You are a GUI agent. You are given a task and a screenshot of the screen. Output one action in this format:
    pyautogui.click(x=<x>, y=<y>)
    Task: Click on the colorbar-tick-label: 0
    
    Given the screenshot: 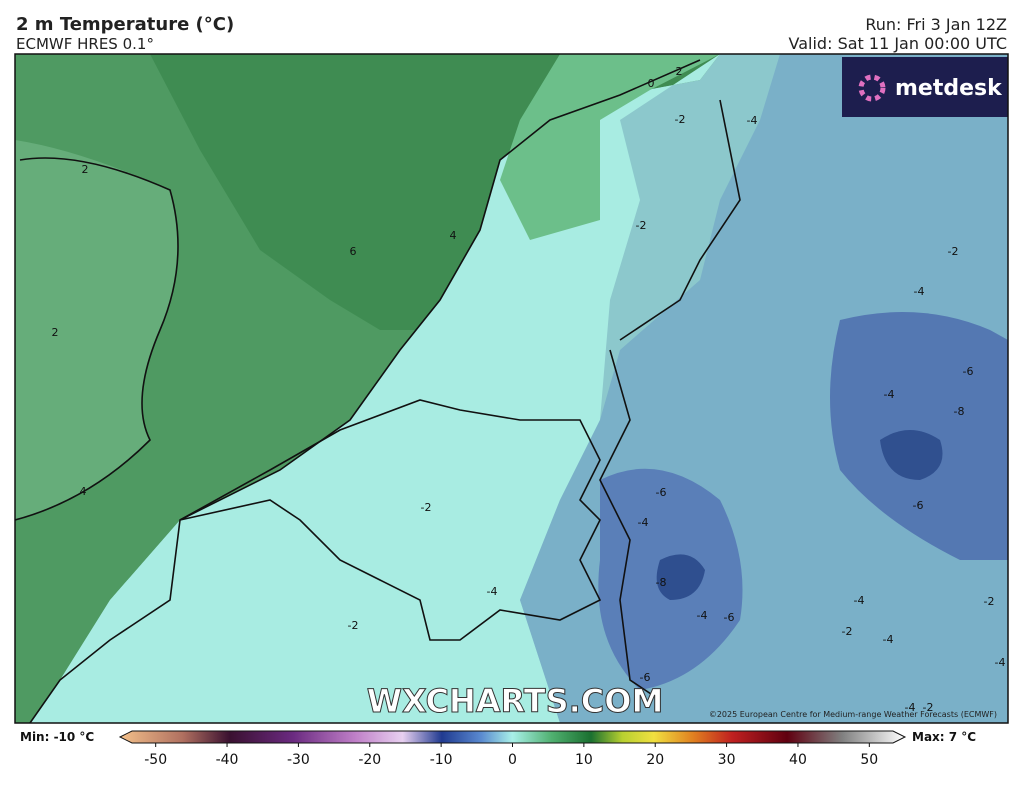 What is the action you would take?
    pyautogui.click(x=512, y=760)
    